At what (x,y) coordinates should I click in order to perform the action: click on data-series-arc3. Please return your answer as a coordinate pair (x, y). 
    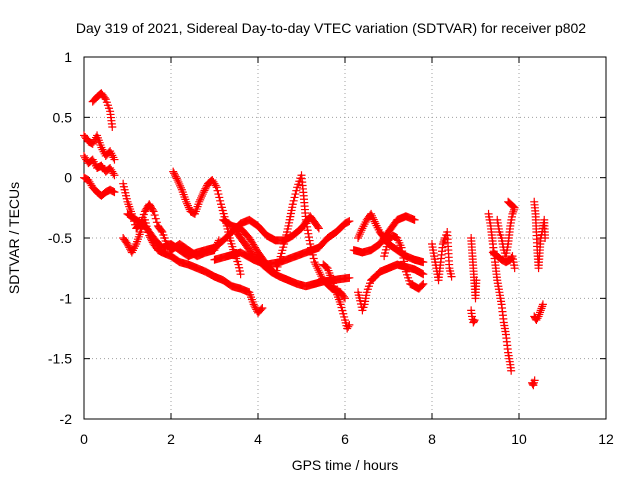
    Looking at the image, I should click on (99, 165).